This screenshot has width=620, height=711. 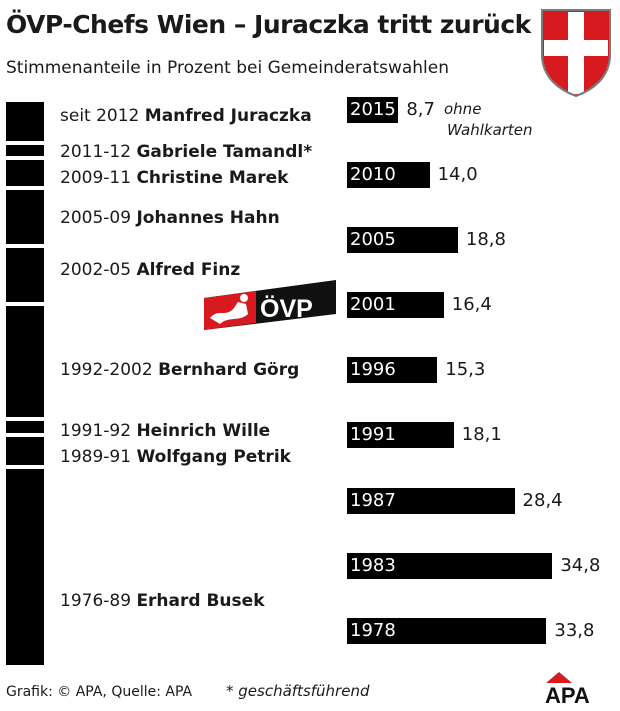 I want to click on bar-value-label: 15,3, so click(x=465, y=369).